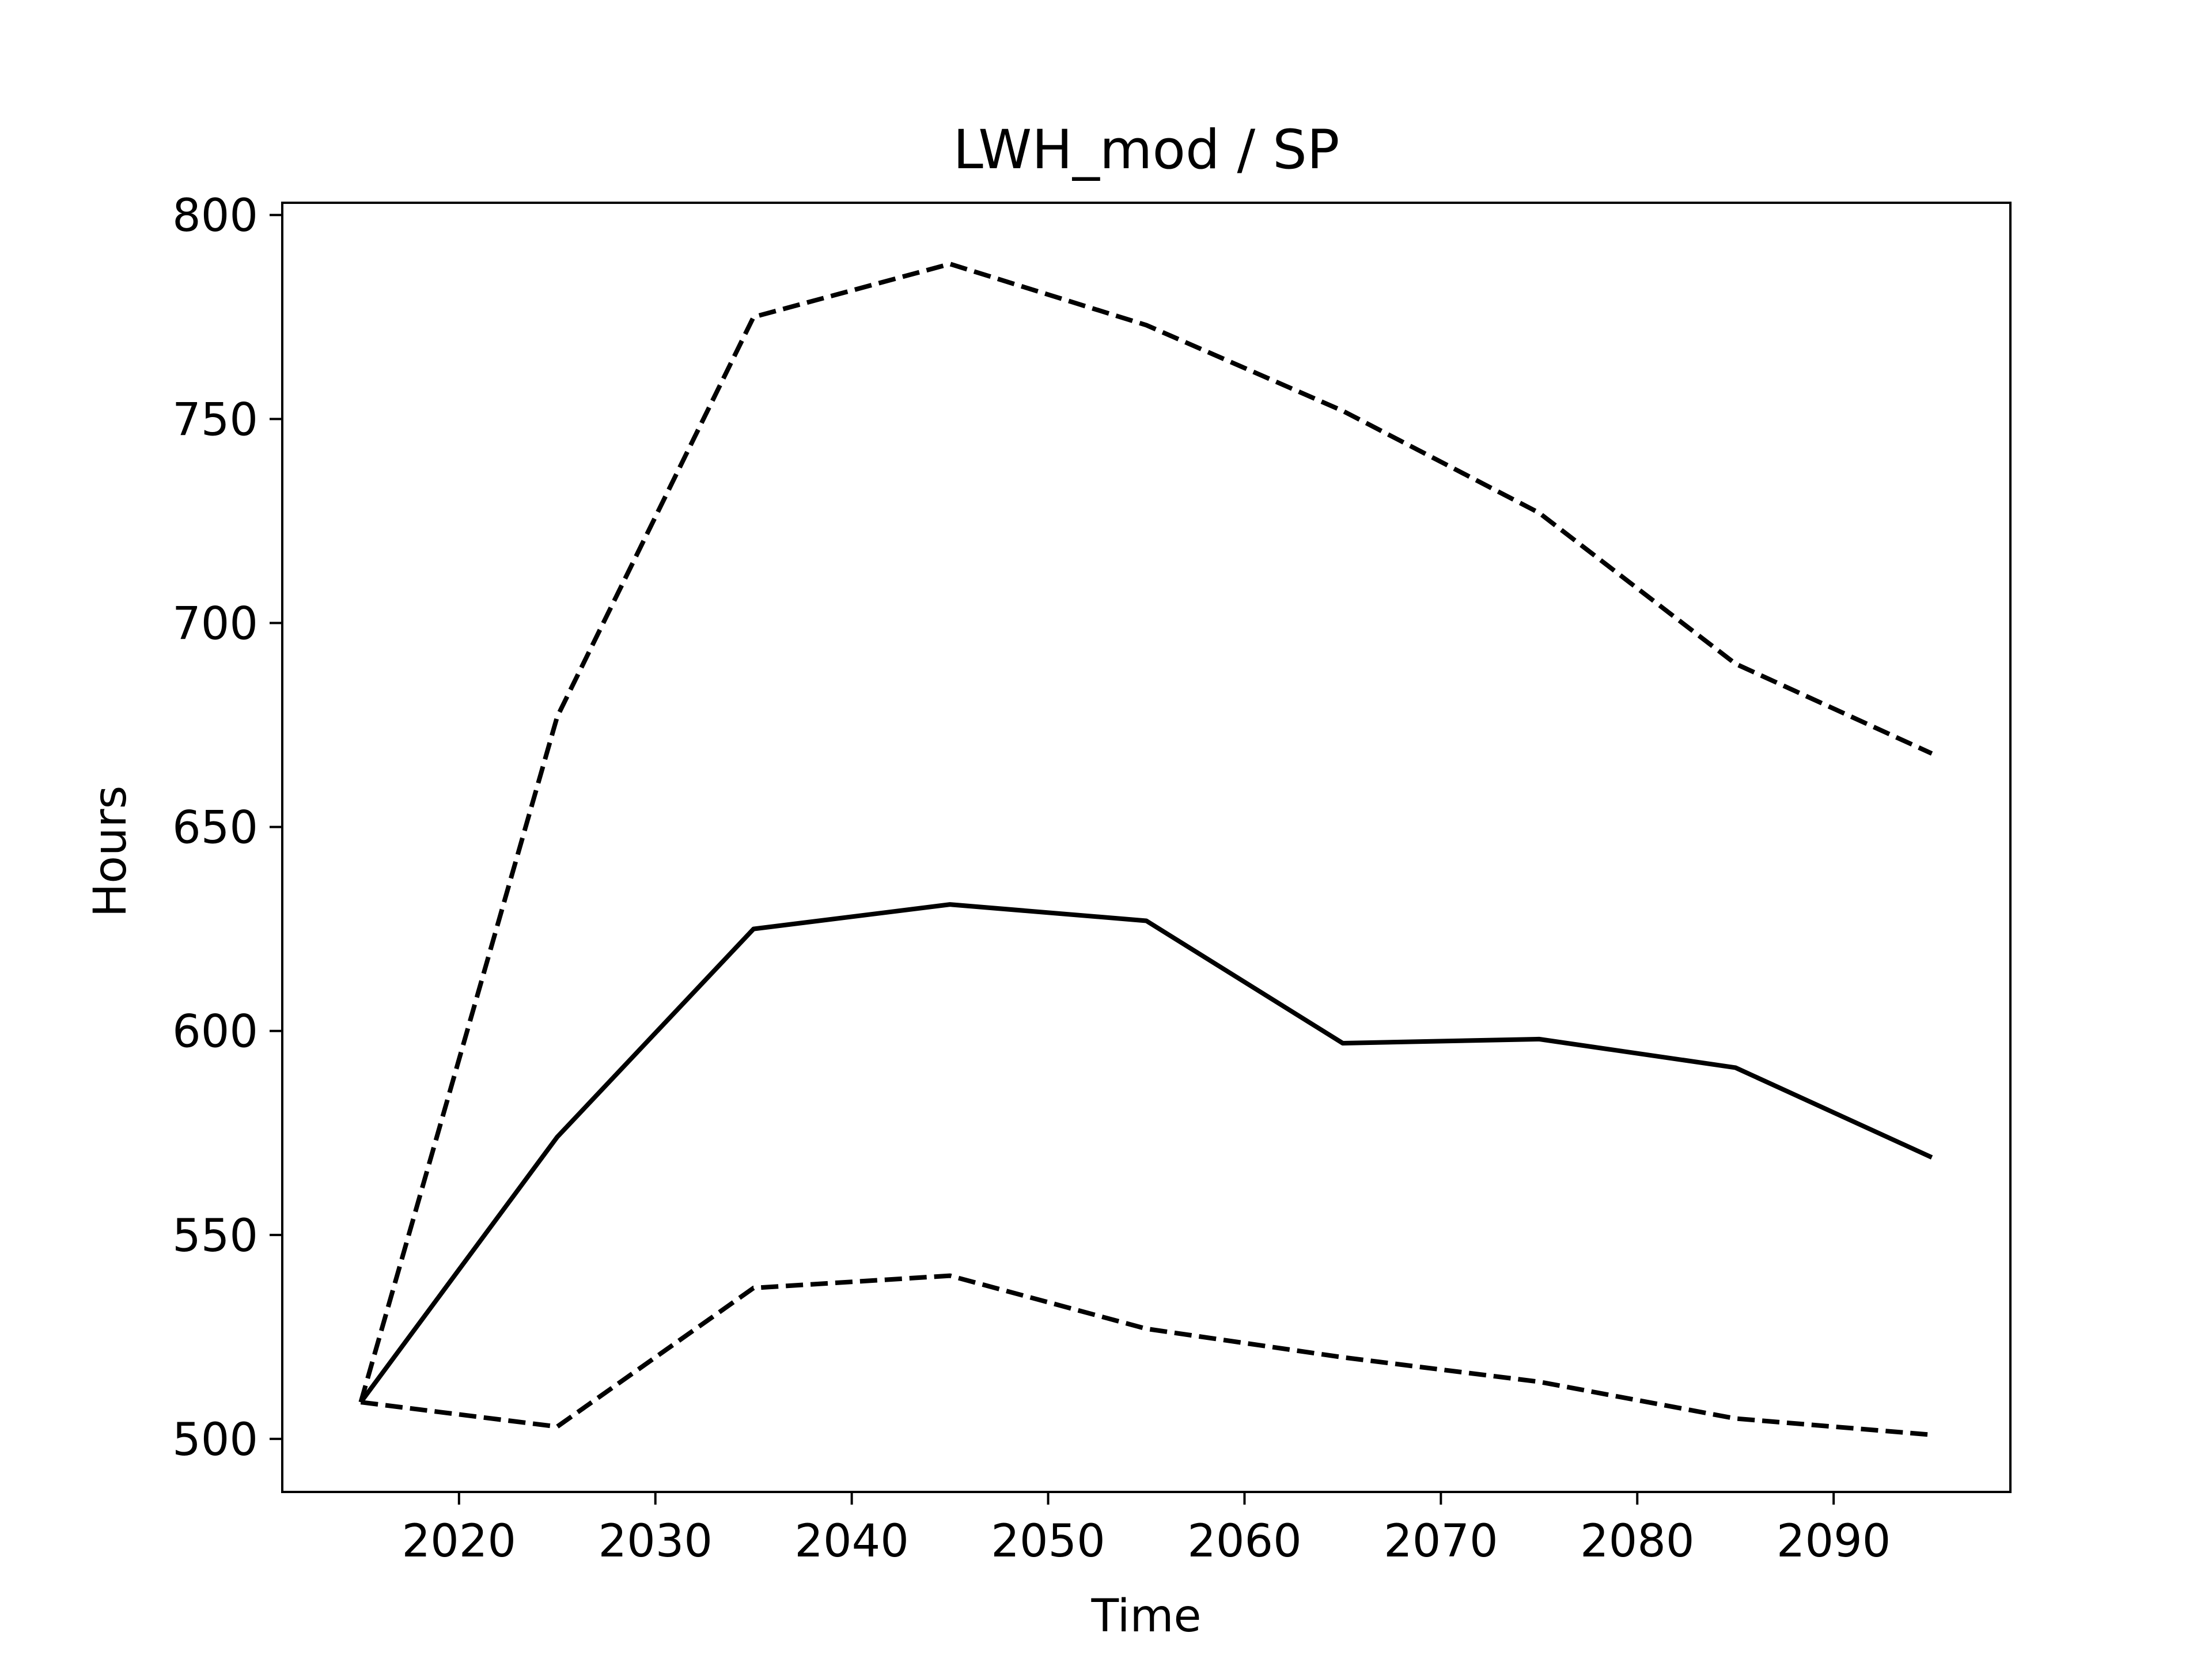 The width and height of the screenshot is (2212, 1659). Describe the element at coordinates (1048, 1541) in the screenshot. I see `x-tick-label: 2050` at that location.